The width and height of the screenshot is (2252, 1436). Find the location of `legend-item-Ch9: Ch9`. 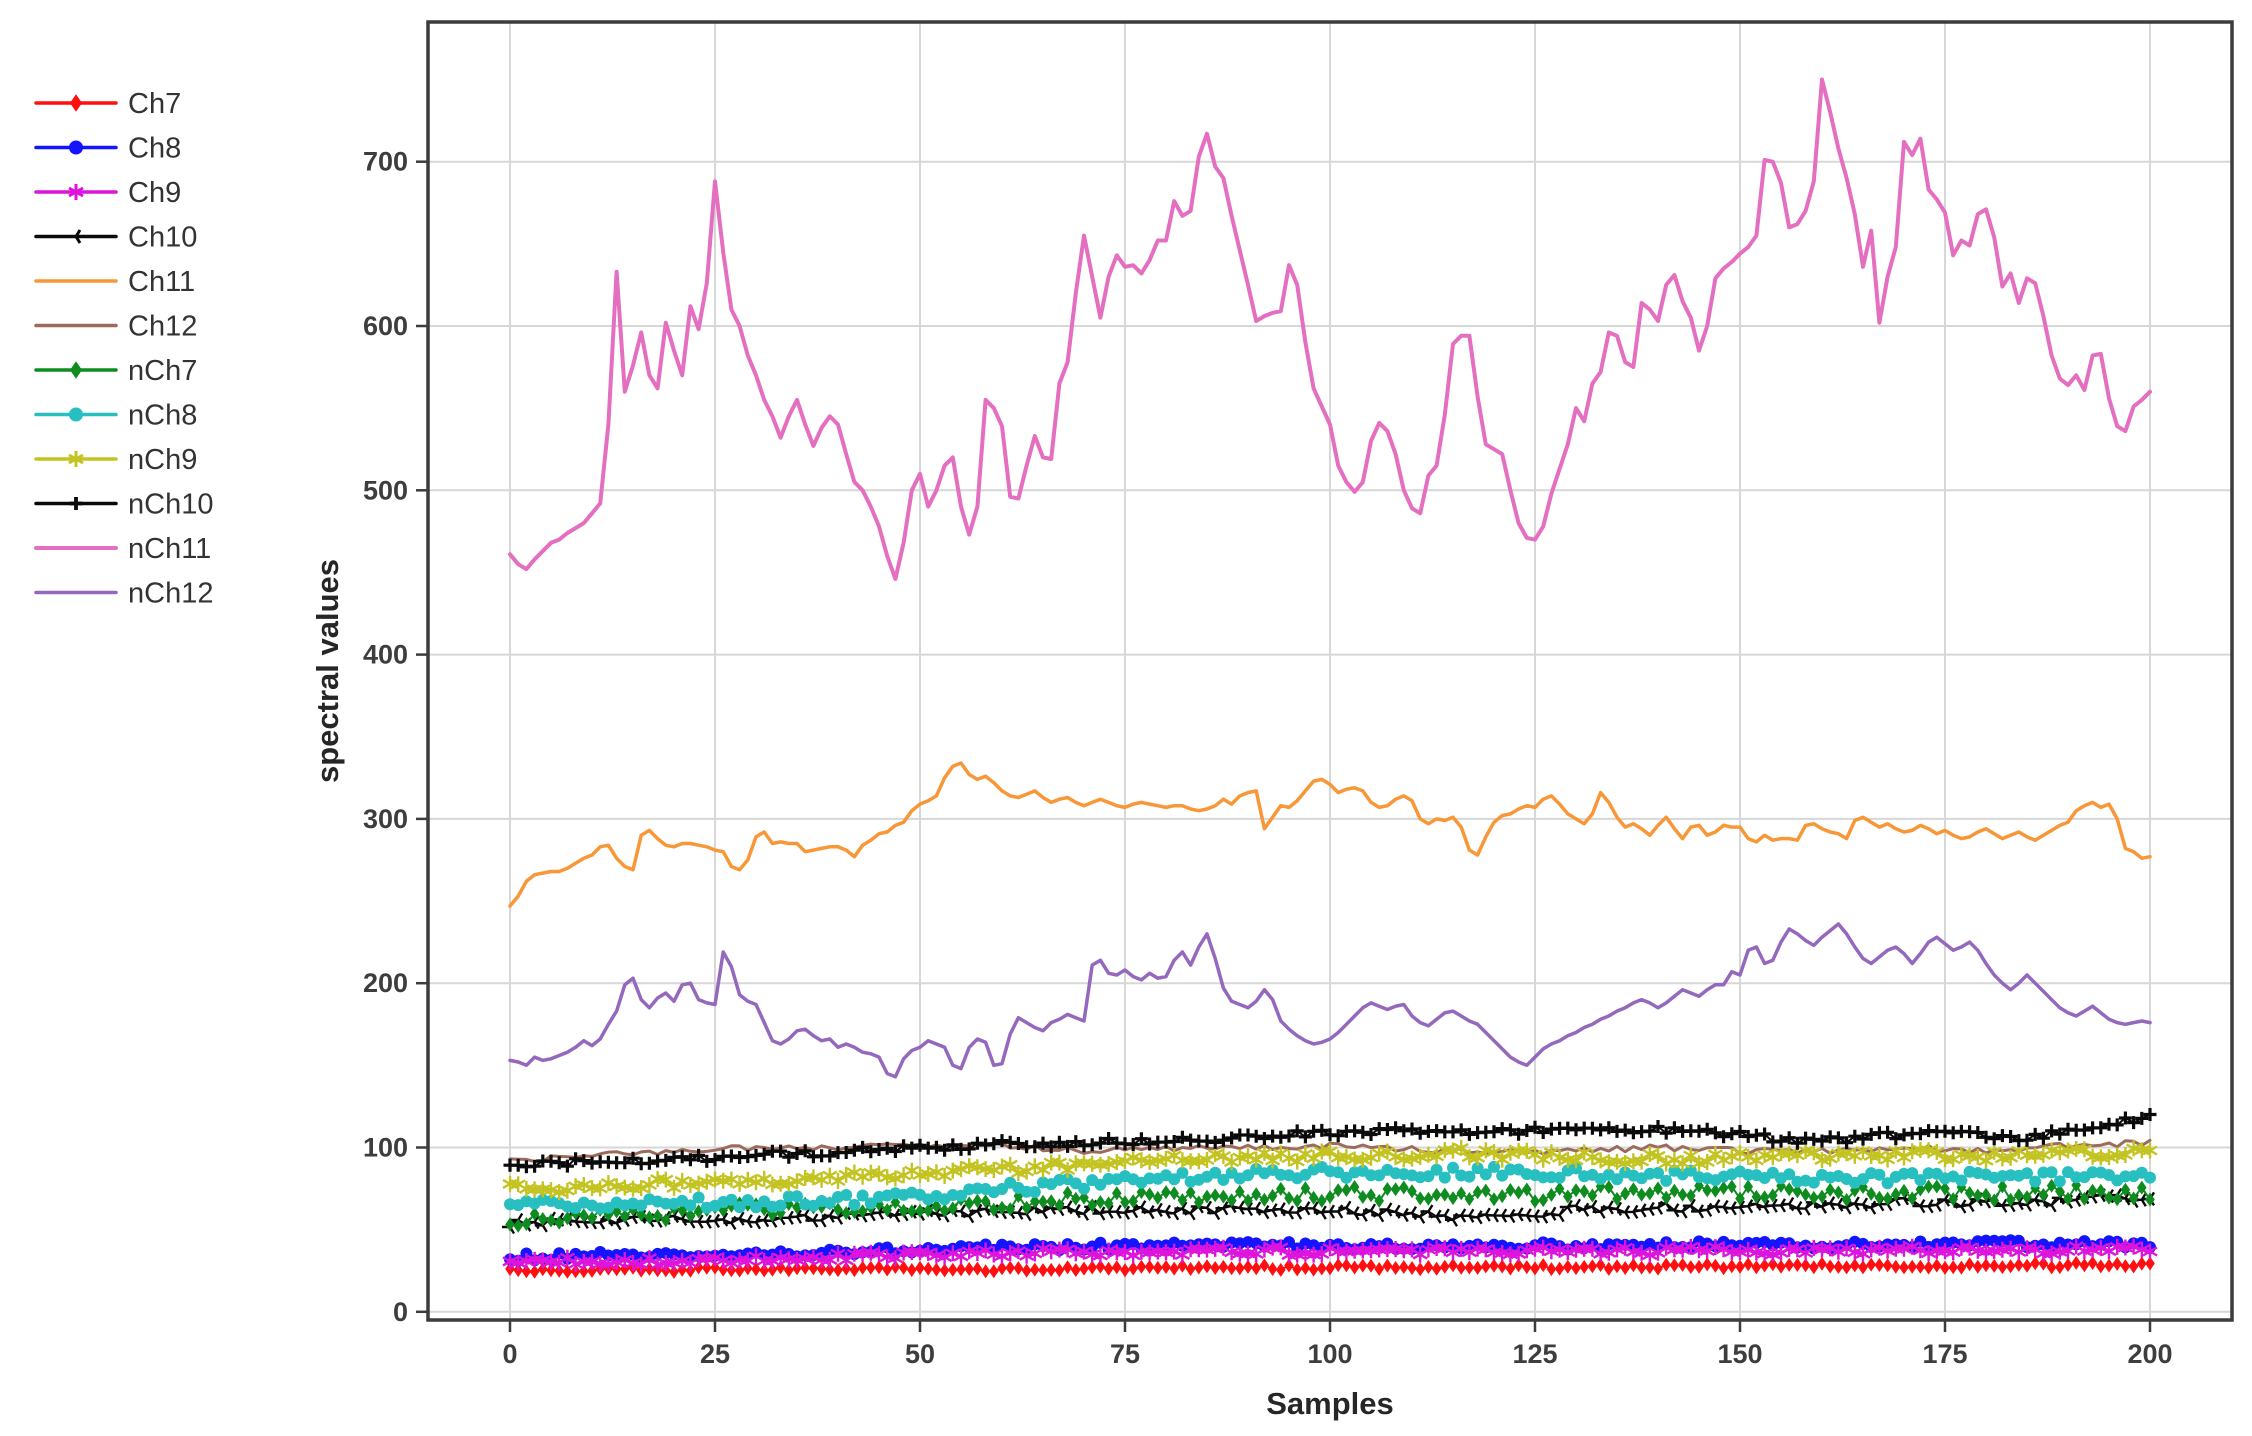

legend-item-Ch9: Ch9 is located at coordinates (107, 193).